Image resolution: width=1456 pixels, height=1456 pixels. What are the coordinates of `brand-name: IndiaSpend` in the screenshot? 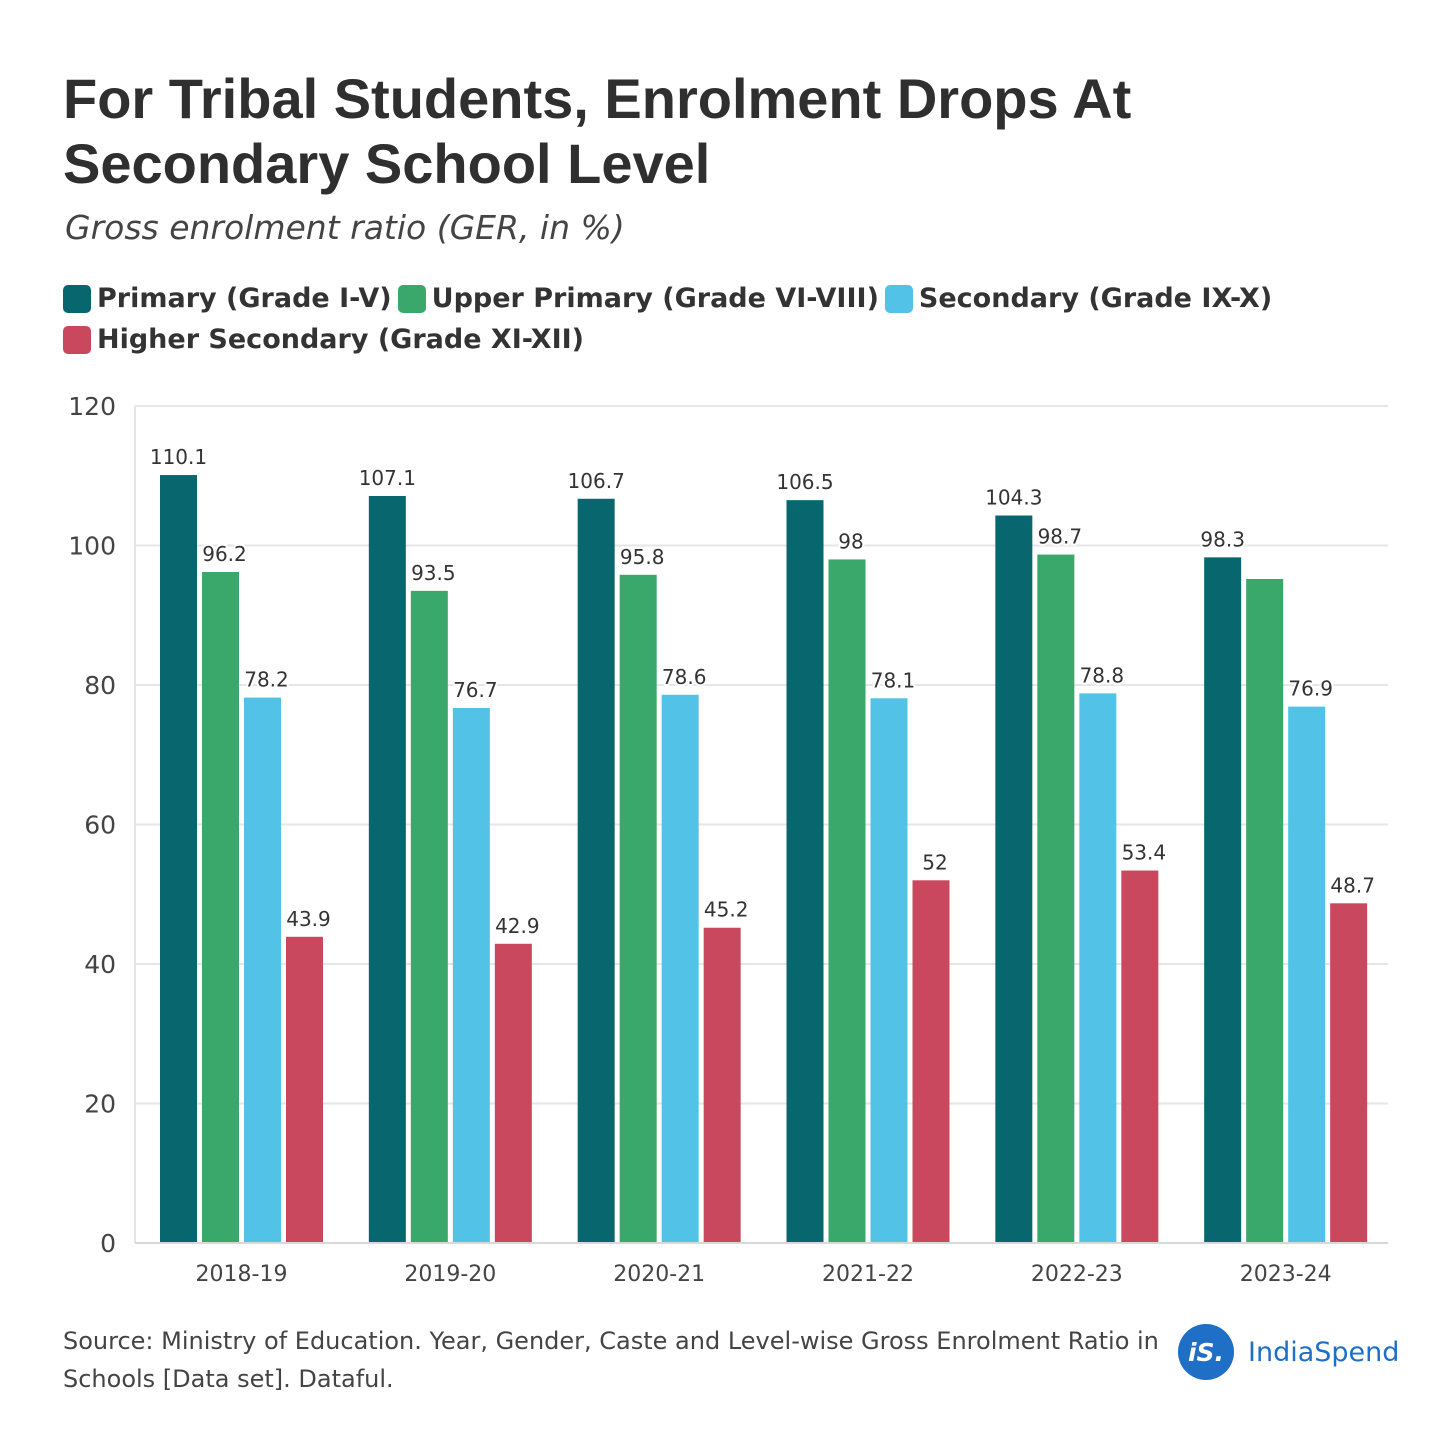 It's located at (1324, 1352).